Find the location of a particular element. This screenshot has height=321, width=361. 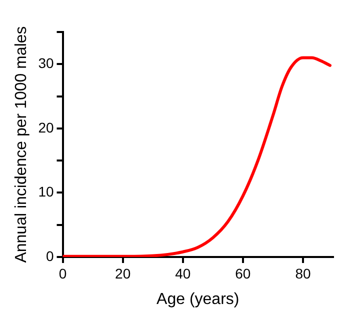

y-tick-label: 0 is located at coordinates (50, 256).